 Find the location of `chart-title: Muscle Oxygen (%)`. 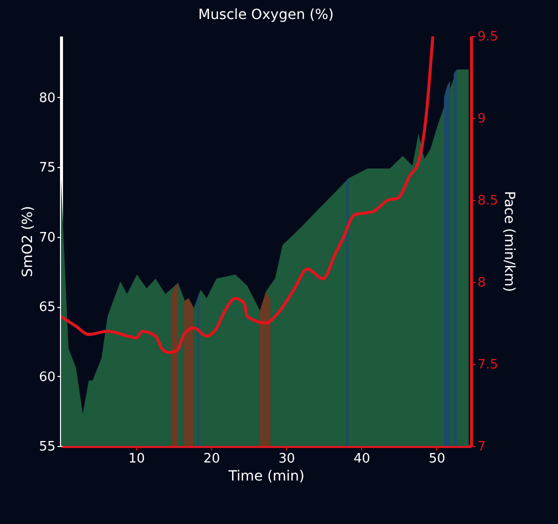

chart-title: Muscle Oxygen (%) is located at coordinates (266, 15).